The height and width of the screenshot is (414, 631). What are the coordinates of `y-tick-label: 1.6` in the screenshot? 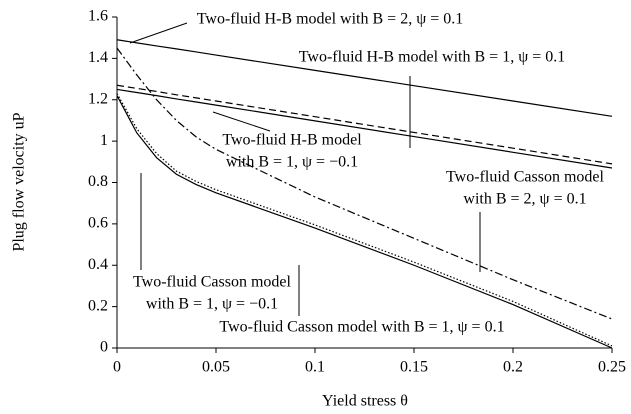 It's located at (98, 16).